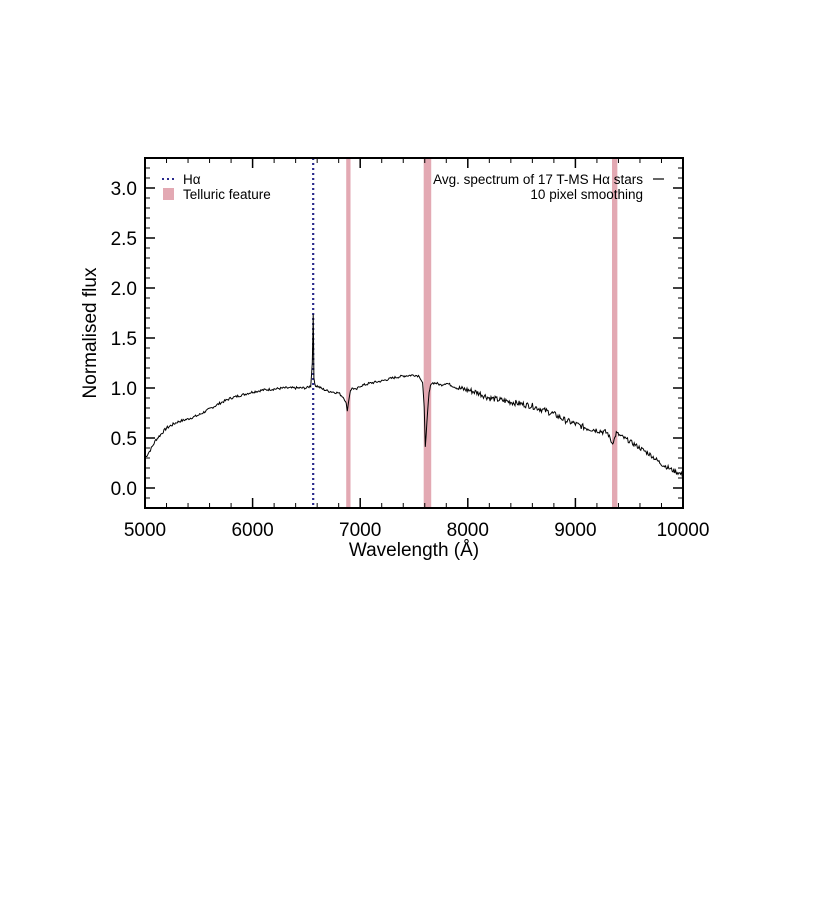 The width and height of the screenshot is (837, 920). I want to click on legend-telluric-swatch, so click(168, 194).